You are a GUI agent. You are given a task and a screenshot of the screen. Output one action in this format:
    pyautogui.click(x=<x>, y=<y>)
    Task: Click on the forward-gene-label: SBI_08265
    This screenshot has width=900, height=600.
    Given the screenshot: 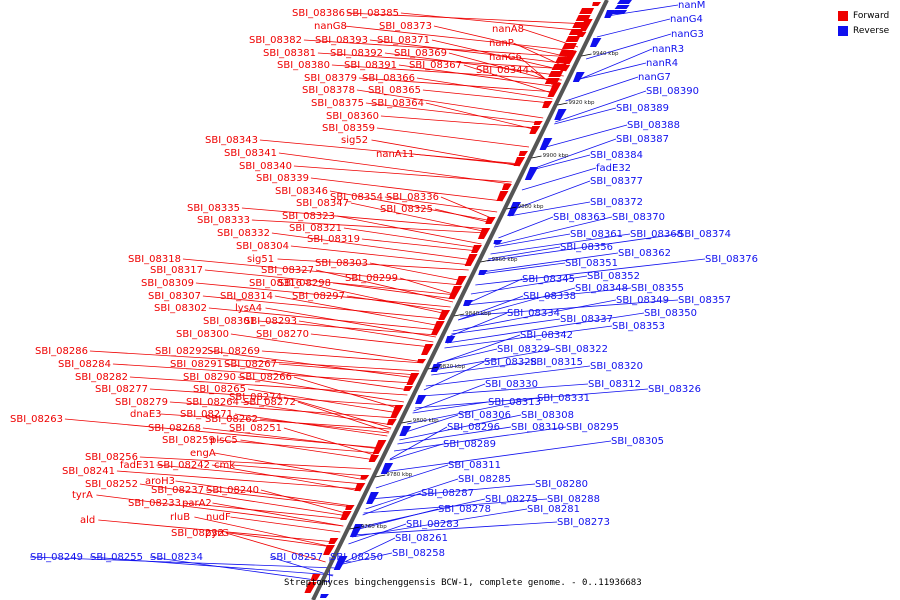 What is the action you would take?
    pyautogui.click(x=219, y=389)
    